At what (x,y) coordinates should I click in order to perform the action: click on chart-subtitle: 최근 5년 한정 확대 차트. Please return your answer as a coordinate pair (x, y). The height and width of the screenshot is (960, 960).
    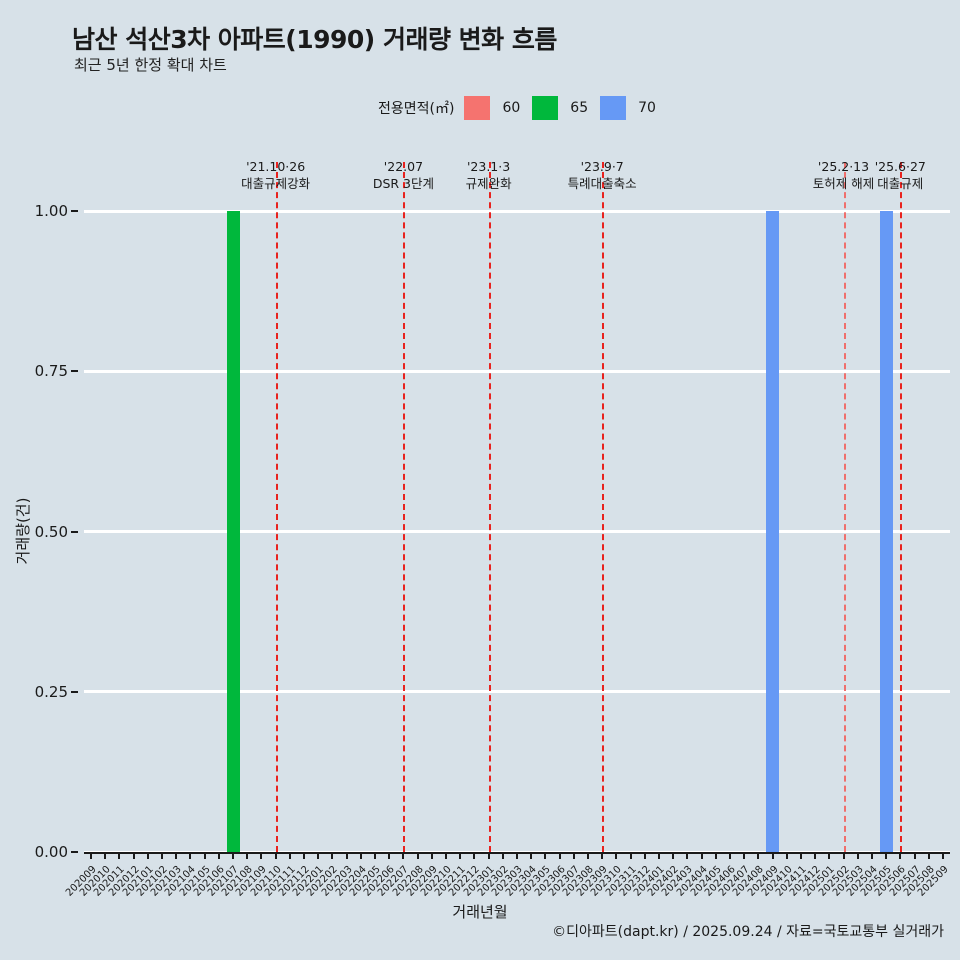
    Looking at the image, I should click on (150, 65).